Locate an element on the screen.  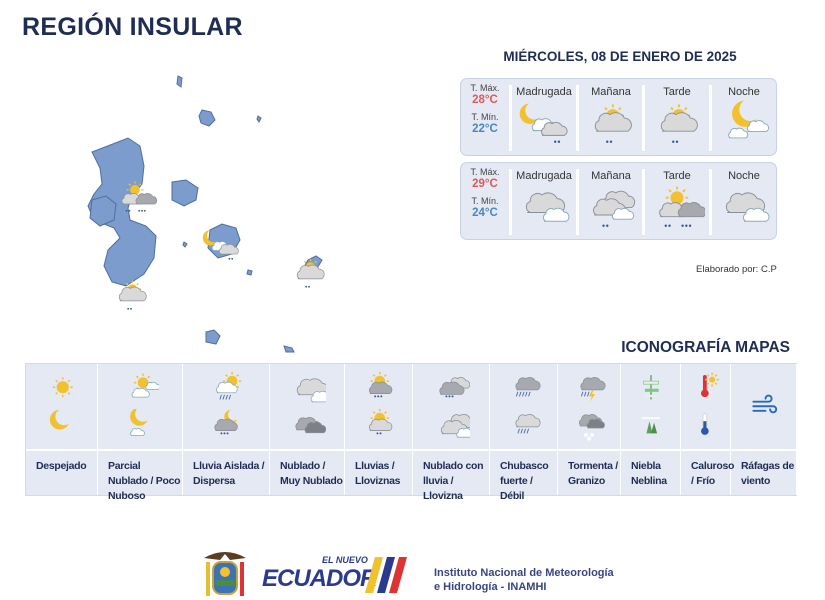
galapagos-map is located at coordinates (206, 214).